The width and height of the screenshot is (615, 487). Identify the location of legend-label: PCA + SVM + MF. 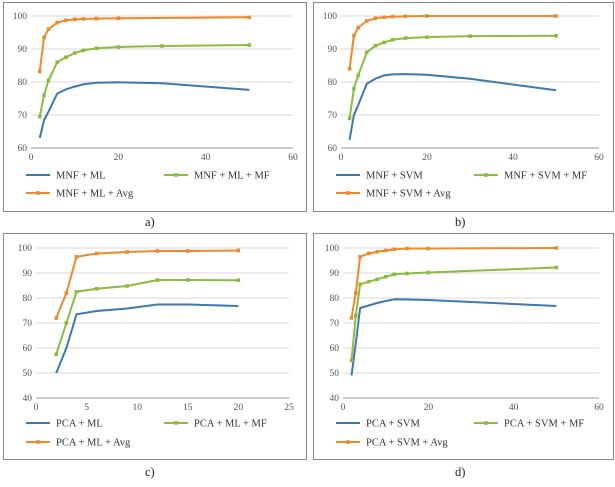
(544, 424).